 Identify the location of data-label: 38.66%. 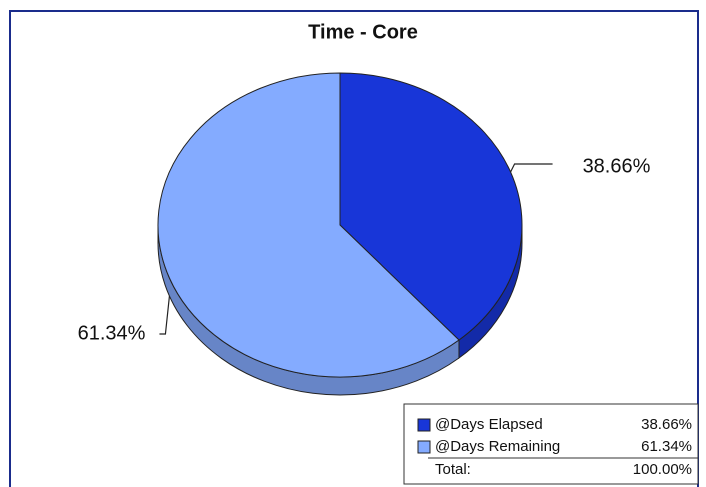
(617, 166).